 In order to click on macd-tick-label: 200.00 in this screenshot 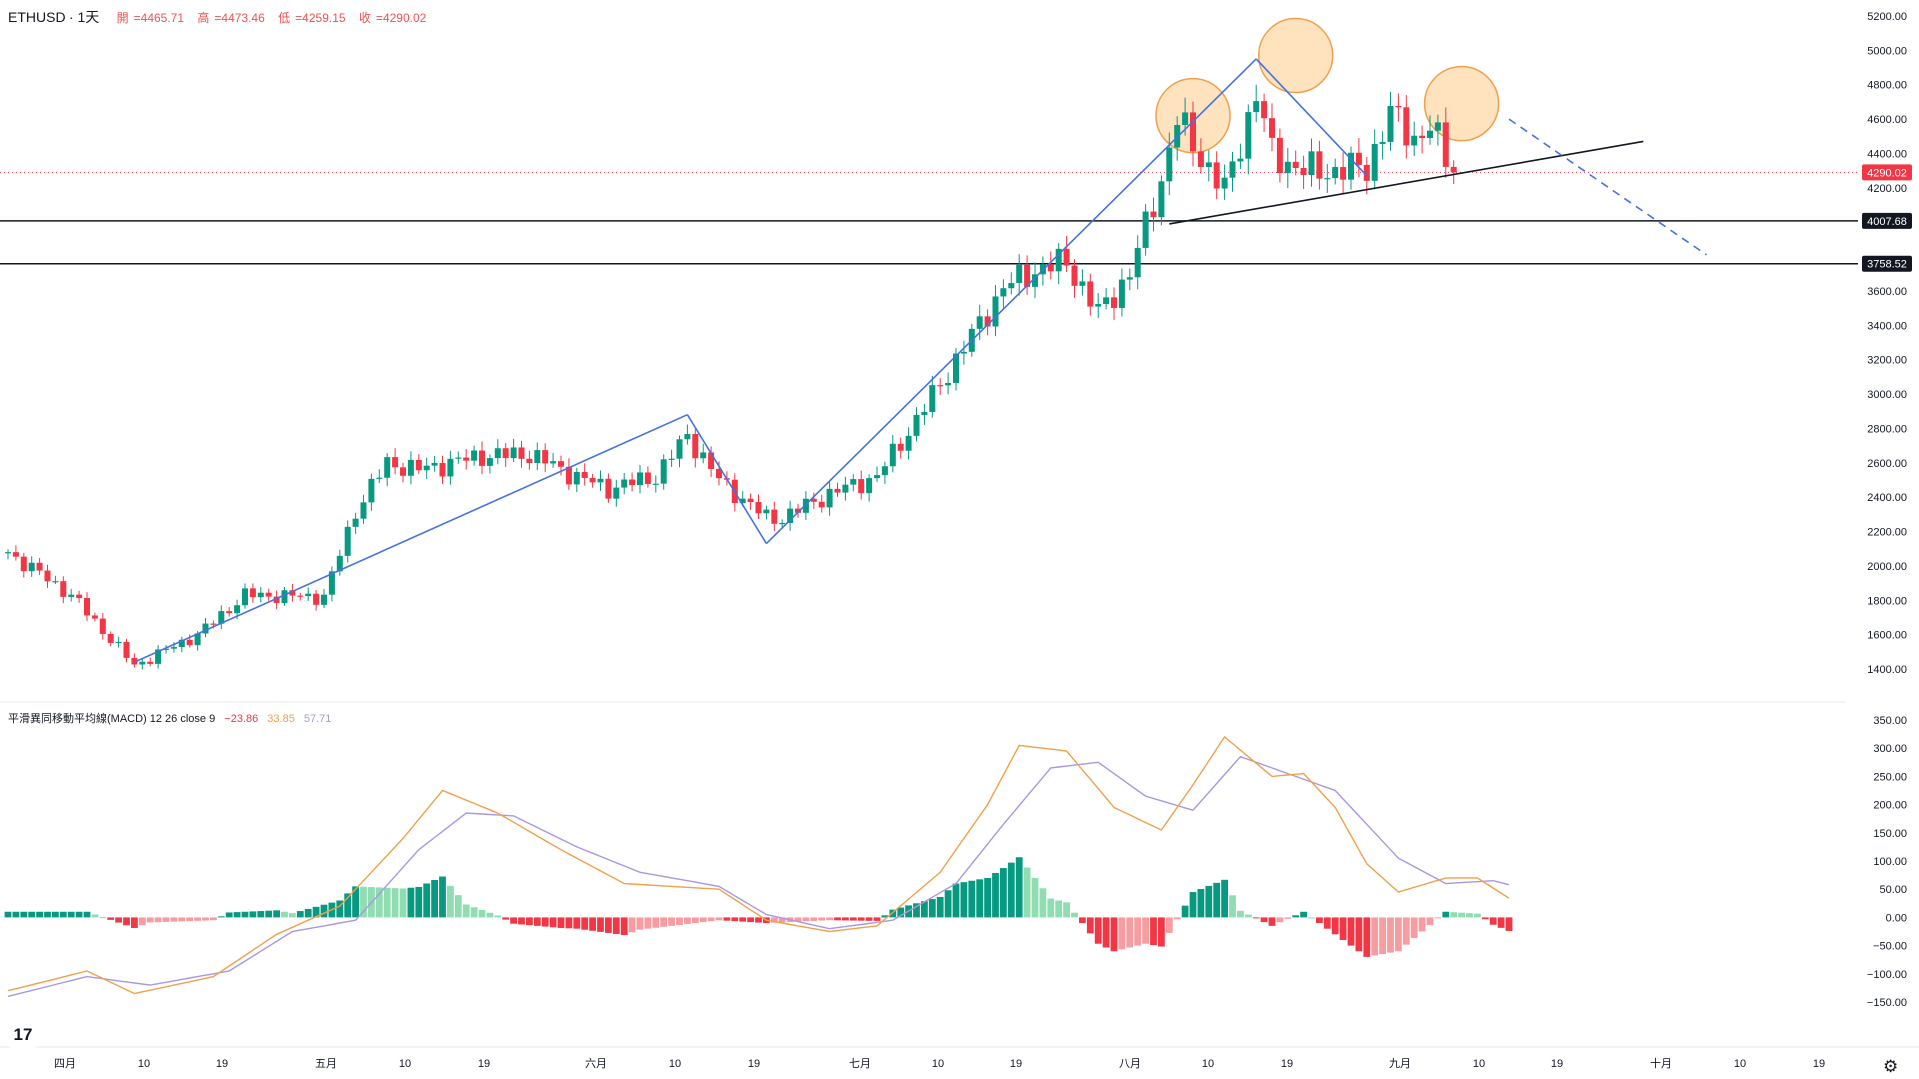, I will do `click(1890, 806)`.